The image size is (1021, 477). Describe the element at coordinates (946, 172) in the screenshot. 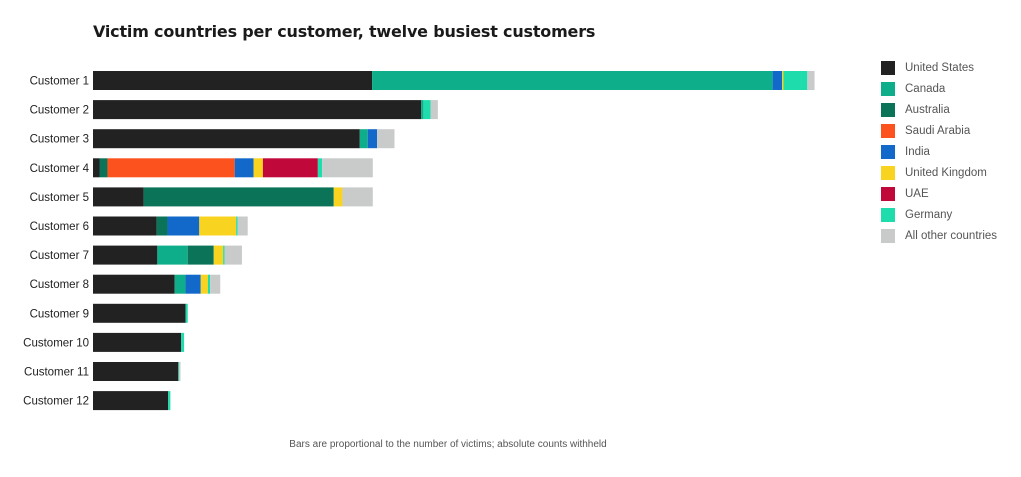

I see `legend-label: United Kingdom` at that location.